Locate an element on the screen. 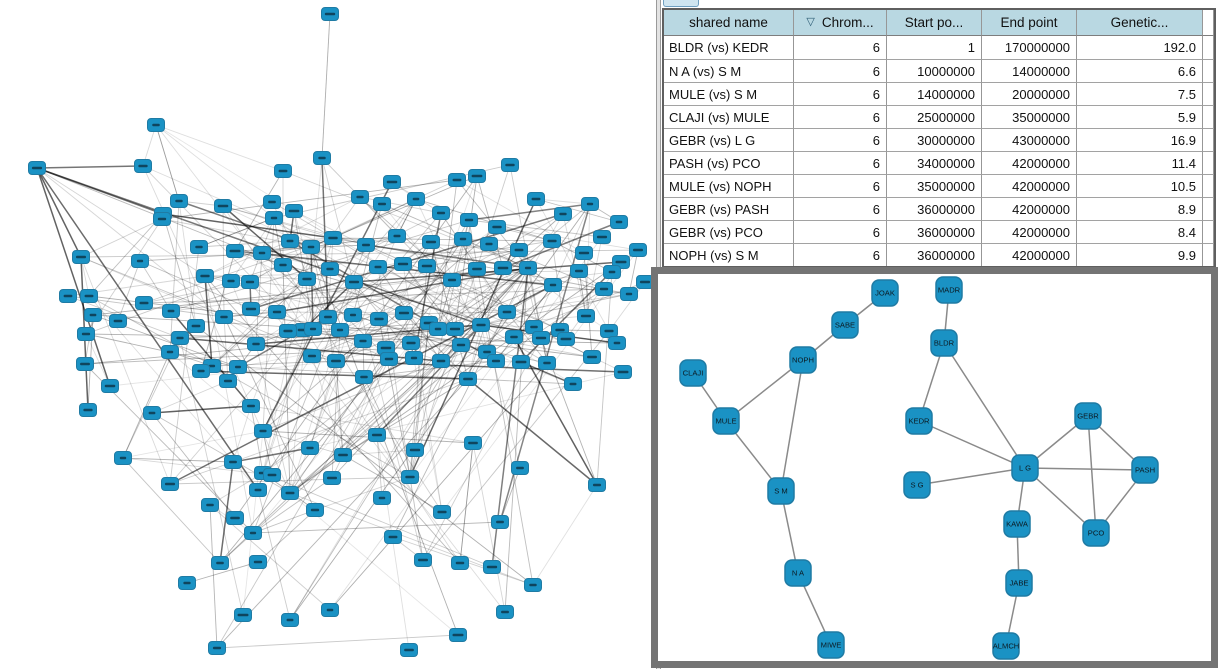 The image size is (1222, 669). table-cell: 7.5 is located at coordinates (1140, 93).